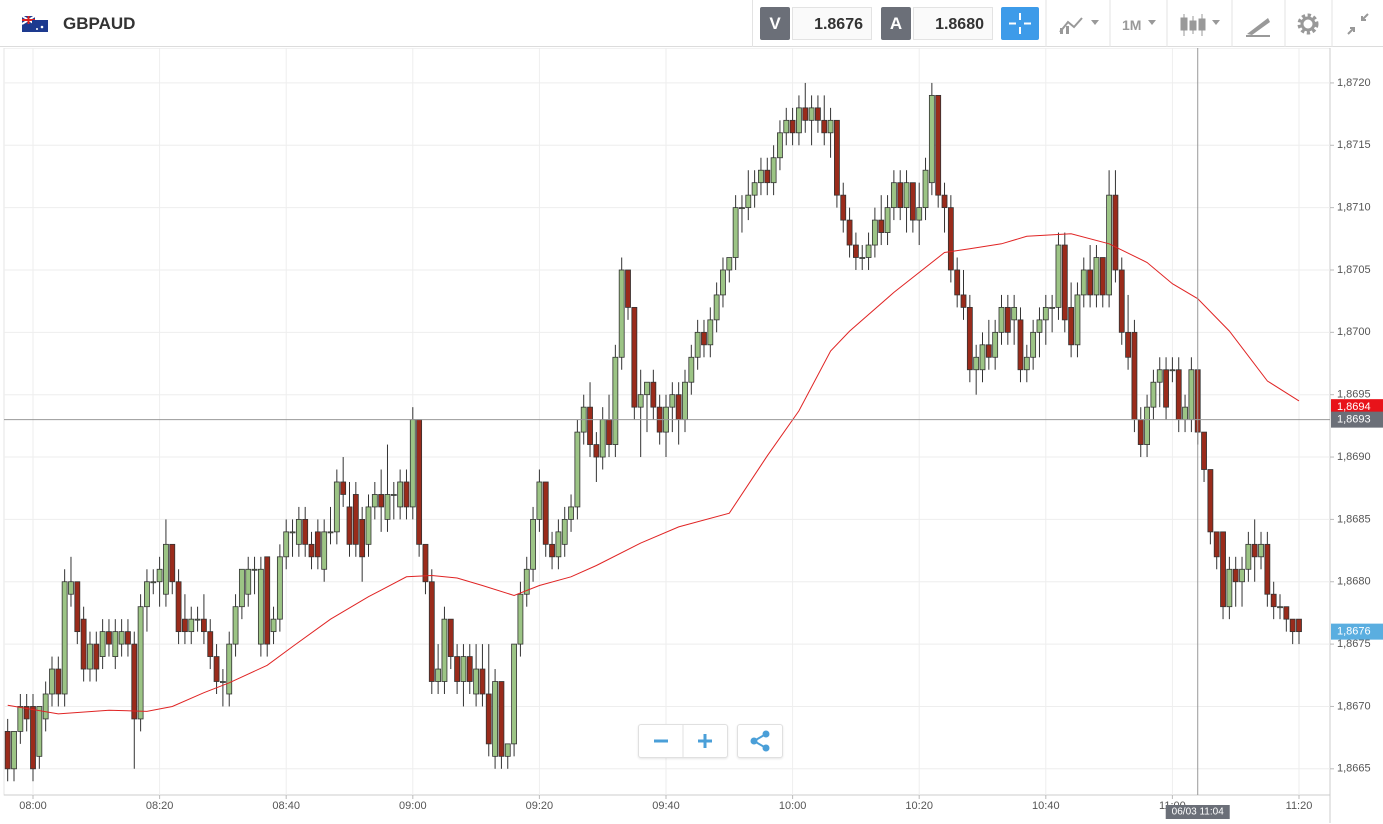 This screenshot has width=1383, height=824. What do you see at coordinates (1354, 519) in the screenshot?
I see `y-tick-label: 1,8685` at bounding box center [1354, 519].